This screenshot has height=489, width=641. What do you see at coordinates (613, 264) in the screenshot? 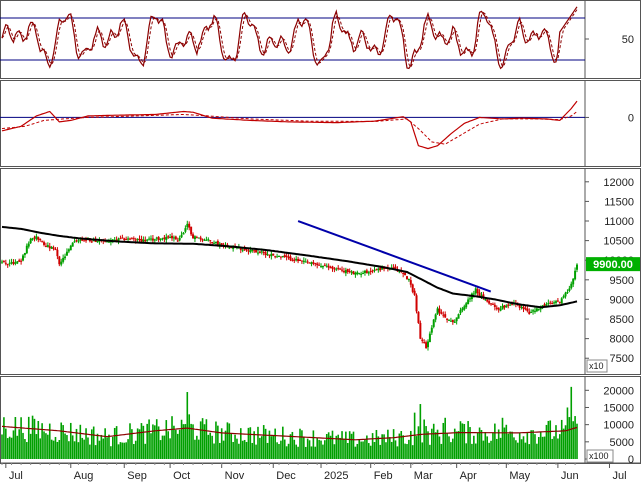
I see `last-price-box` at bounding box center [613, 264].